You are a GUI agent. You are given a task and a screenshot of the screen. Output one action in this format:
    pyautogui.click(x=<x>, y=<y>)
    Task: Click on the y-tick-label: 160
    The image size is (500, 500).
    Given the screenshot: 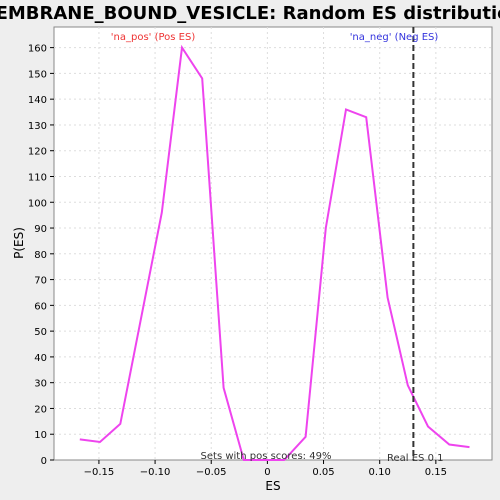 What is the action you would take?
    pyautogui.click(x=37, y=49)
    